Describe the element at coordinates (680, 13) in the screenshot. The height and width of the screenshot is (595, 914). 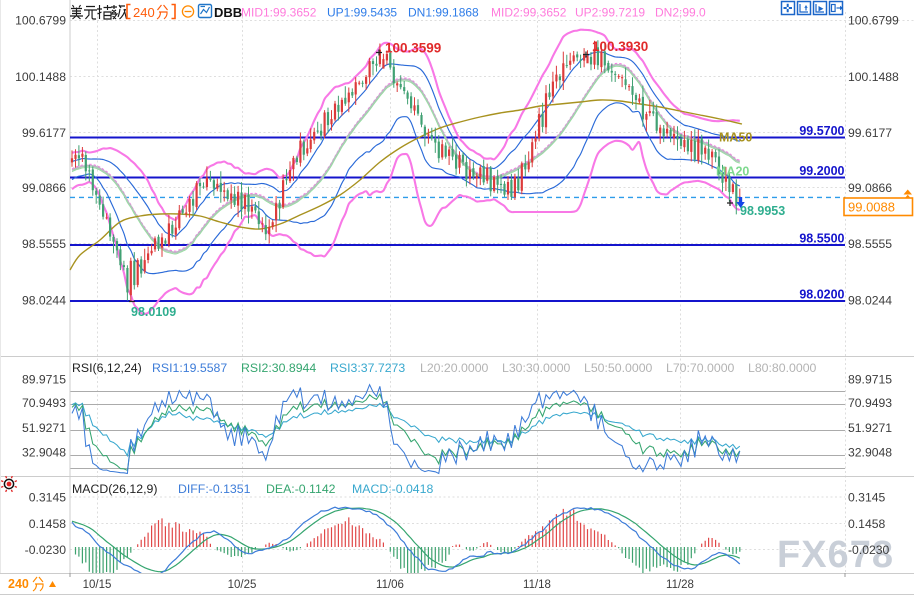
I see `svg-text: DN2:99.0` at that location.